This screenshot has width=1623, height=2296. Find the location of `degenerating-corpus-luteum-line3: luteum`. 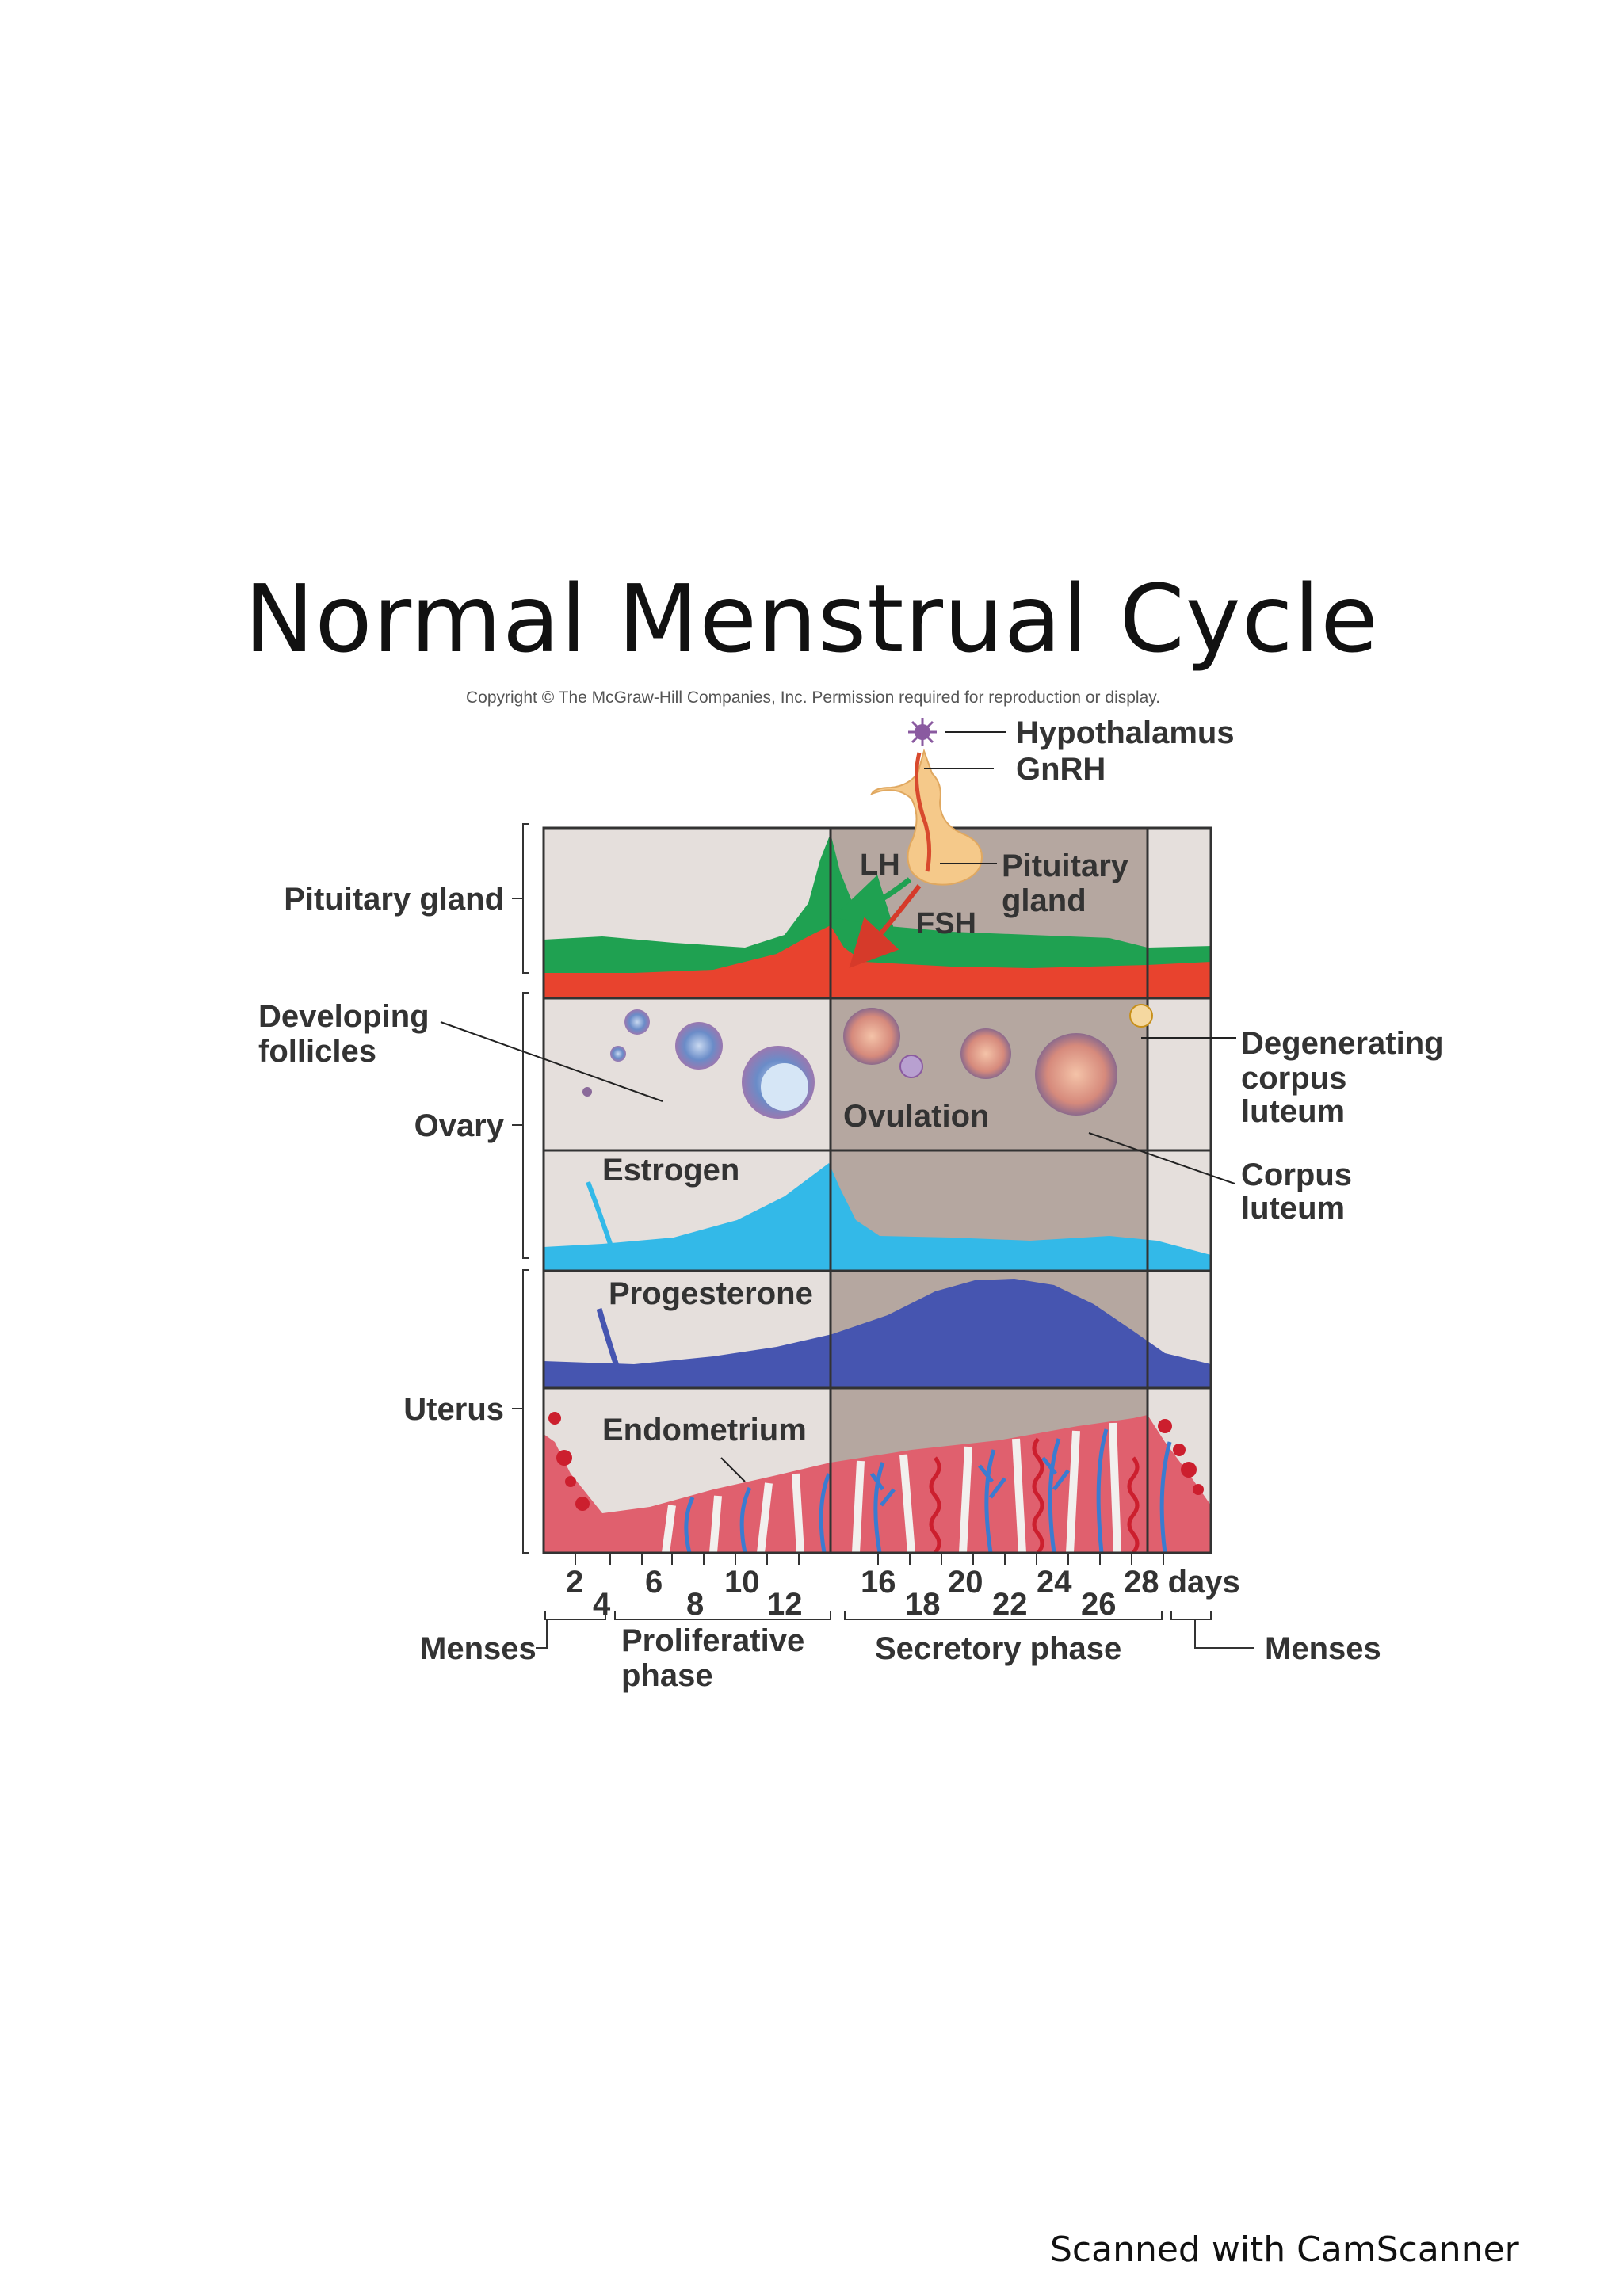

degenerating-corpus-luteum-line3: luteum is located at coordinates (1293, 1111).